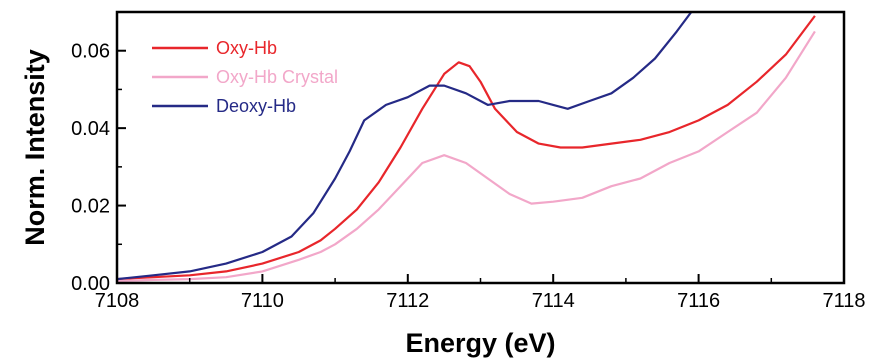  Describe the element at coordinates (90, 52) in the screenshot. I see `y-tick-label: 0.06` at that location.